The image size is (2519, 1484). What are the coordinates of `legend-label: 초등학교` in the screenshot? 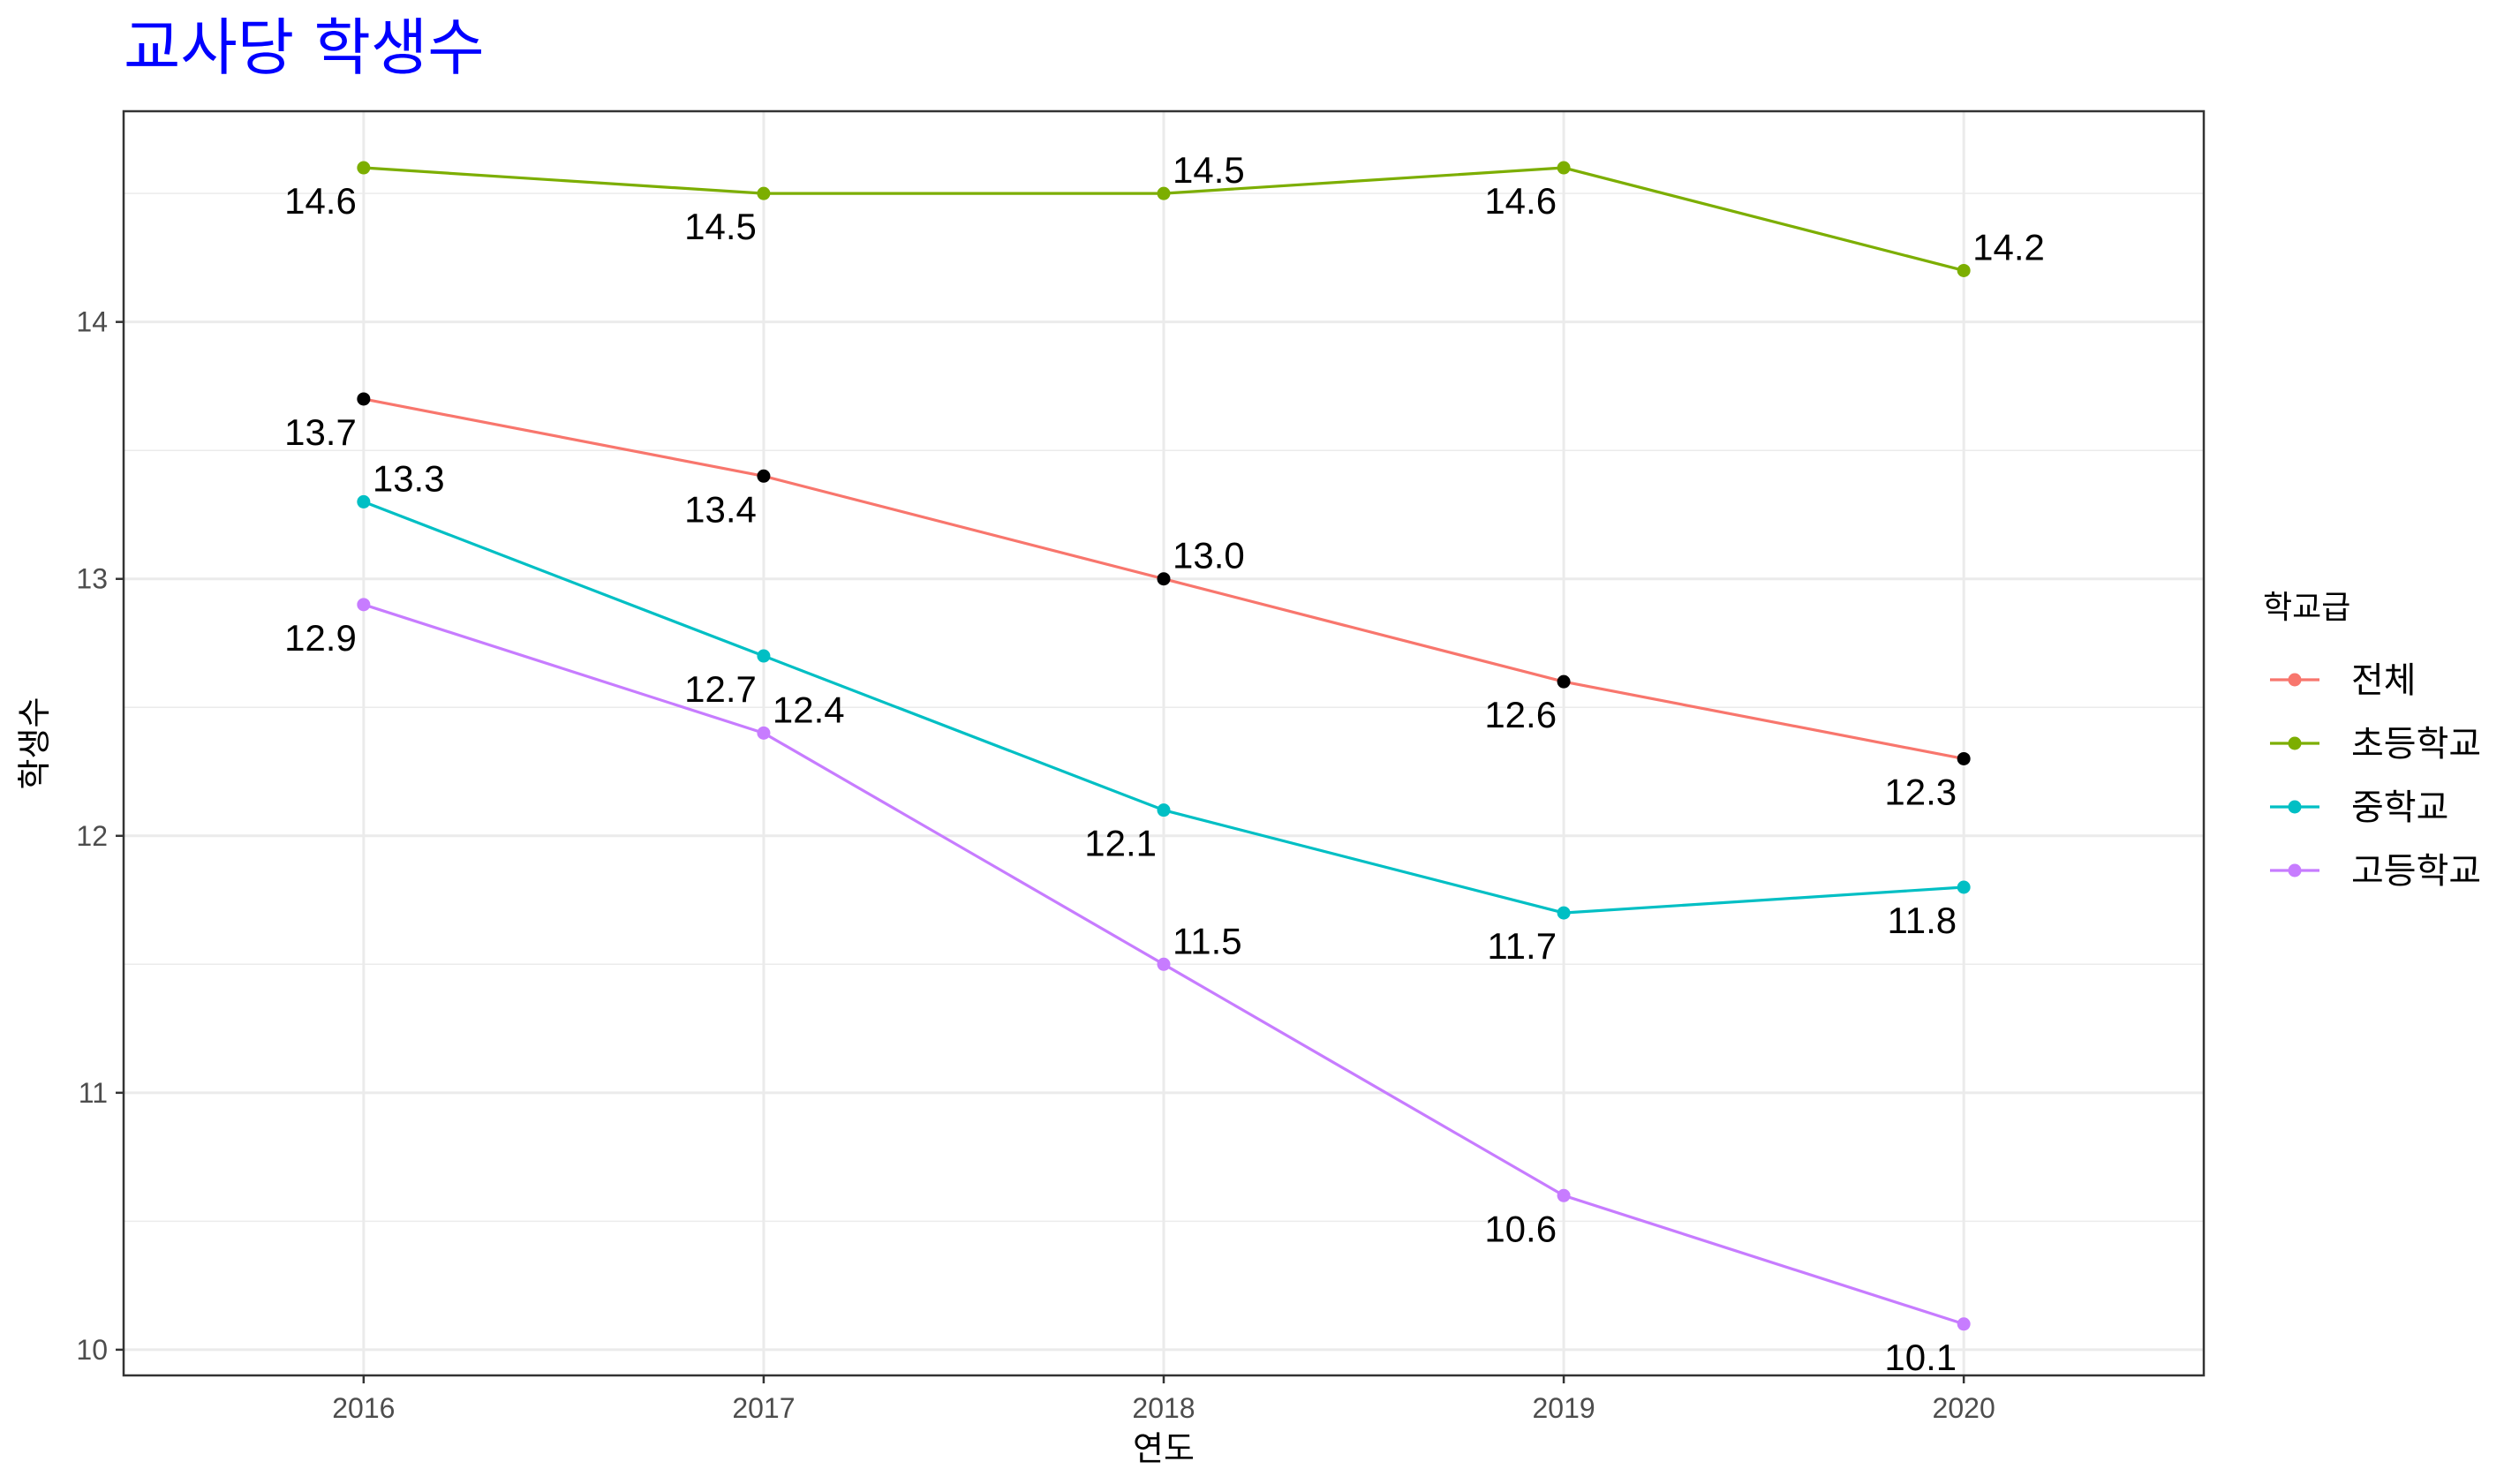 It's located at (2416, 744).